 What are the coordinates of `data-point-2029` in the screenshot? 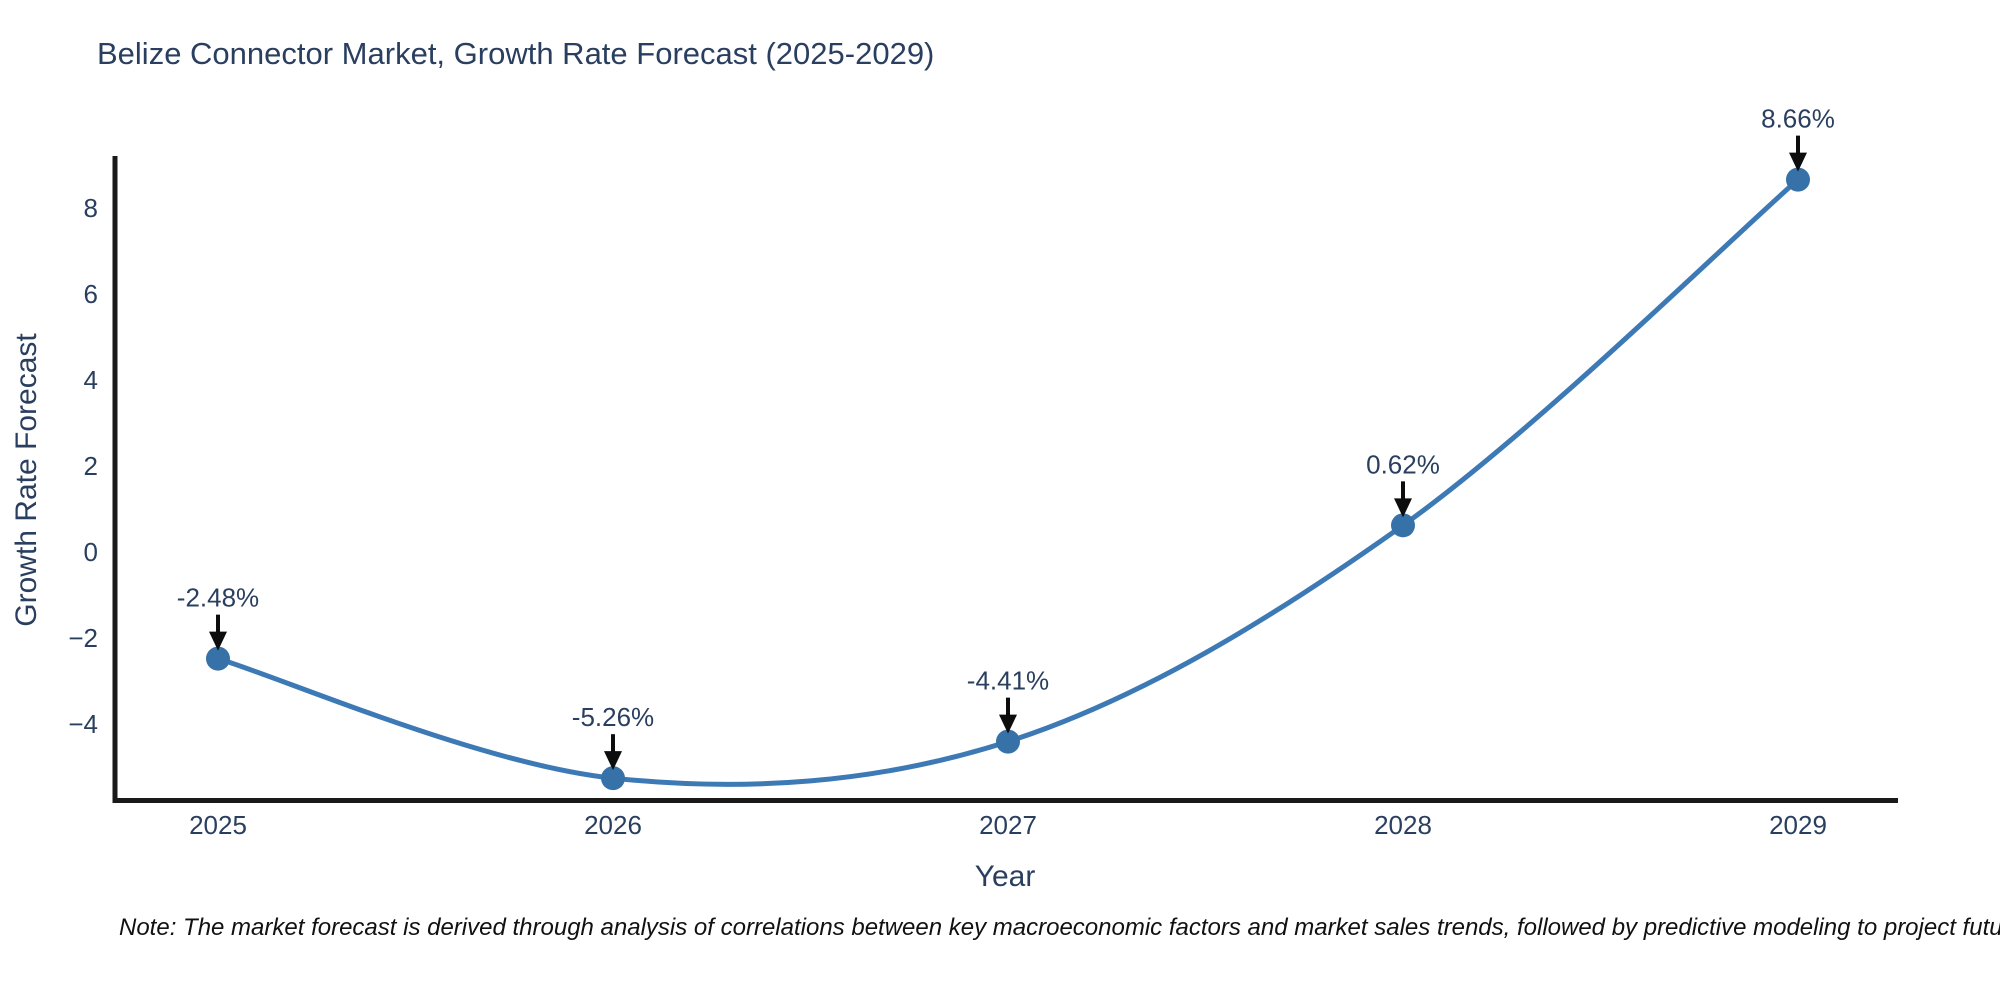 It's located at (1798, 179).